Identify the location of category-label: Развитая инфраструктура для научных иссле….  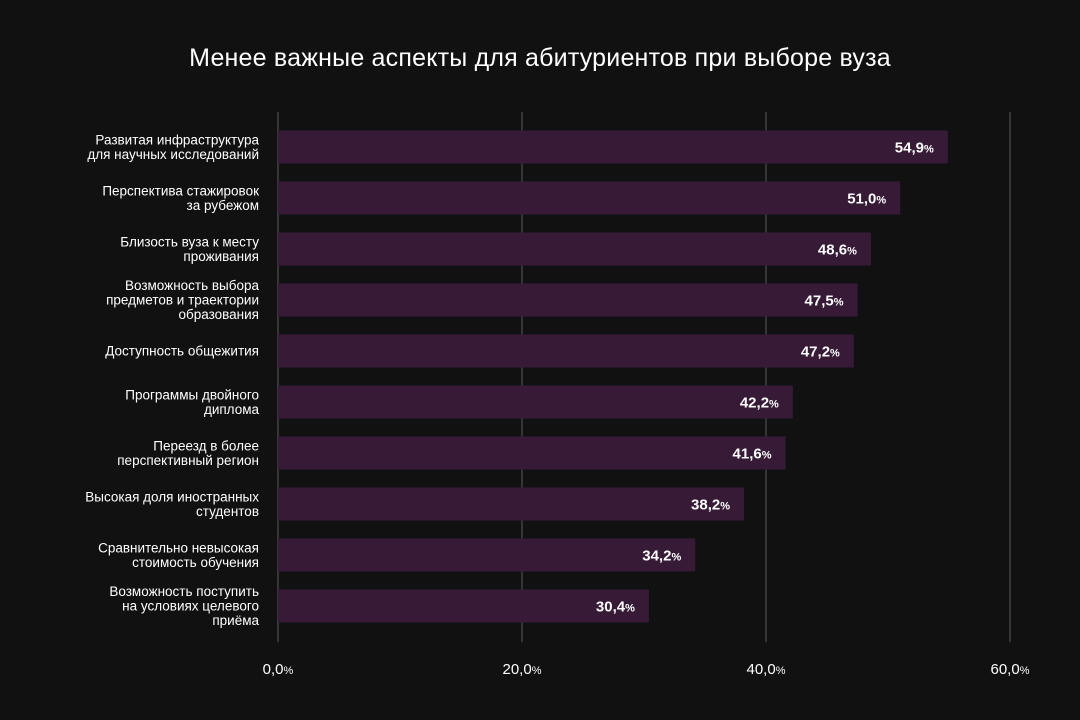
(173, 147).